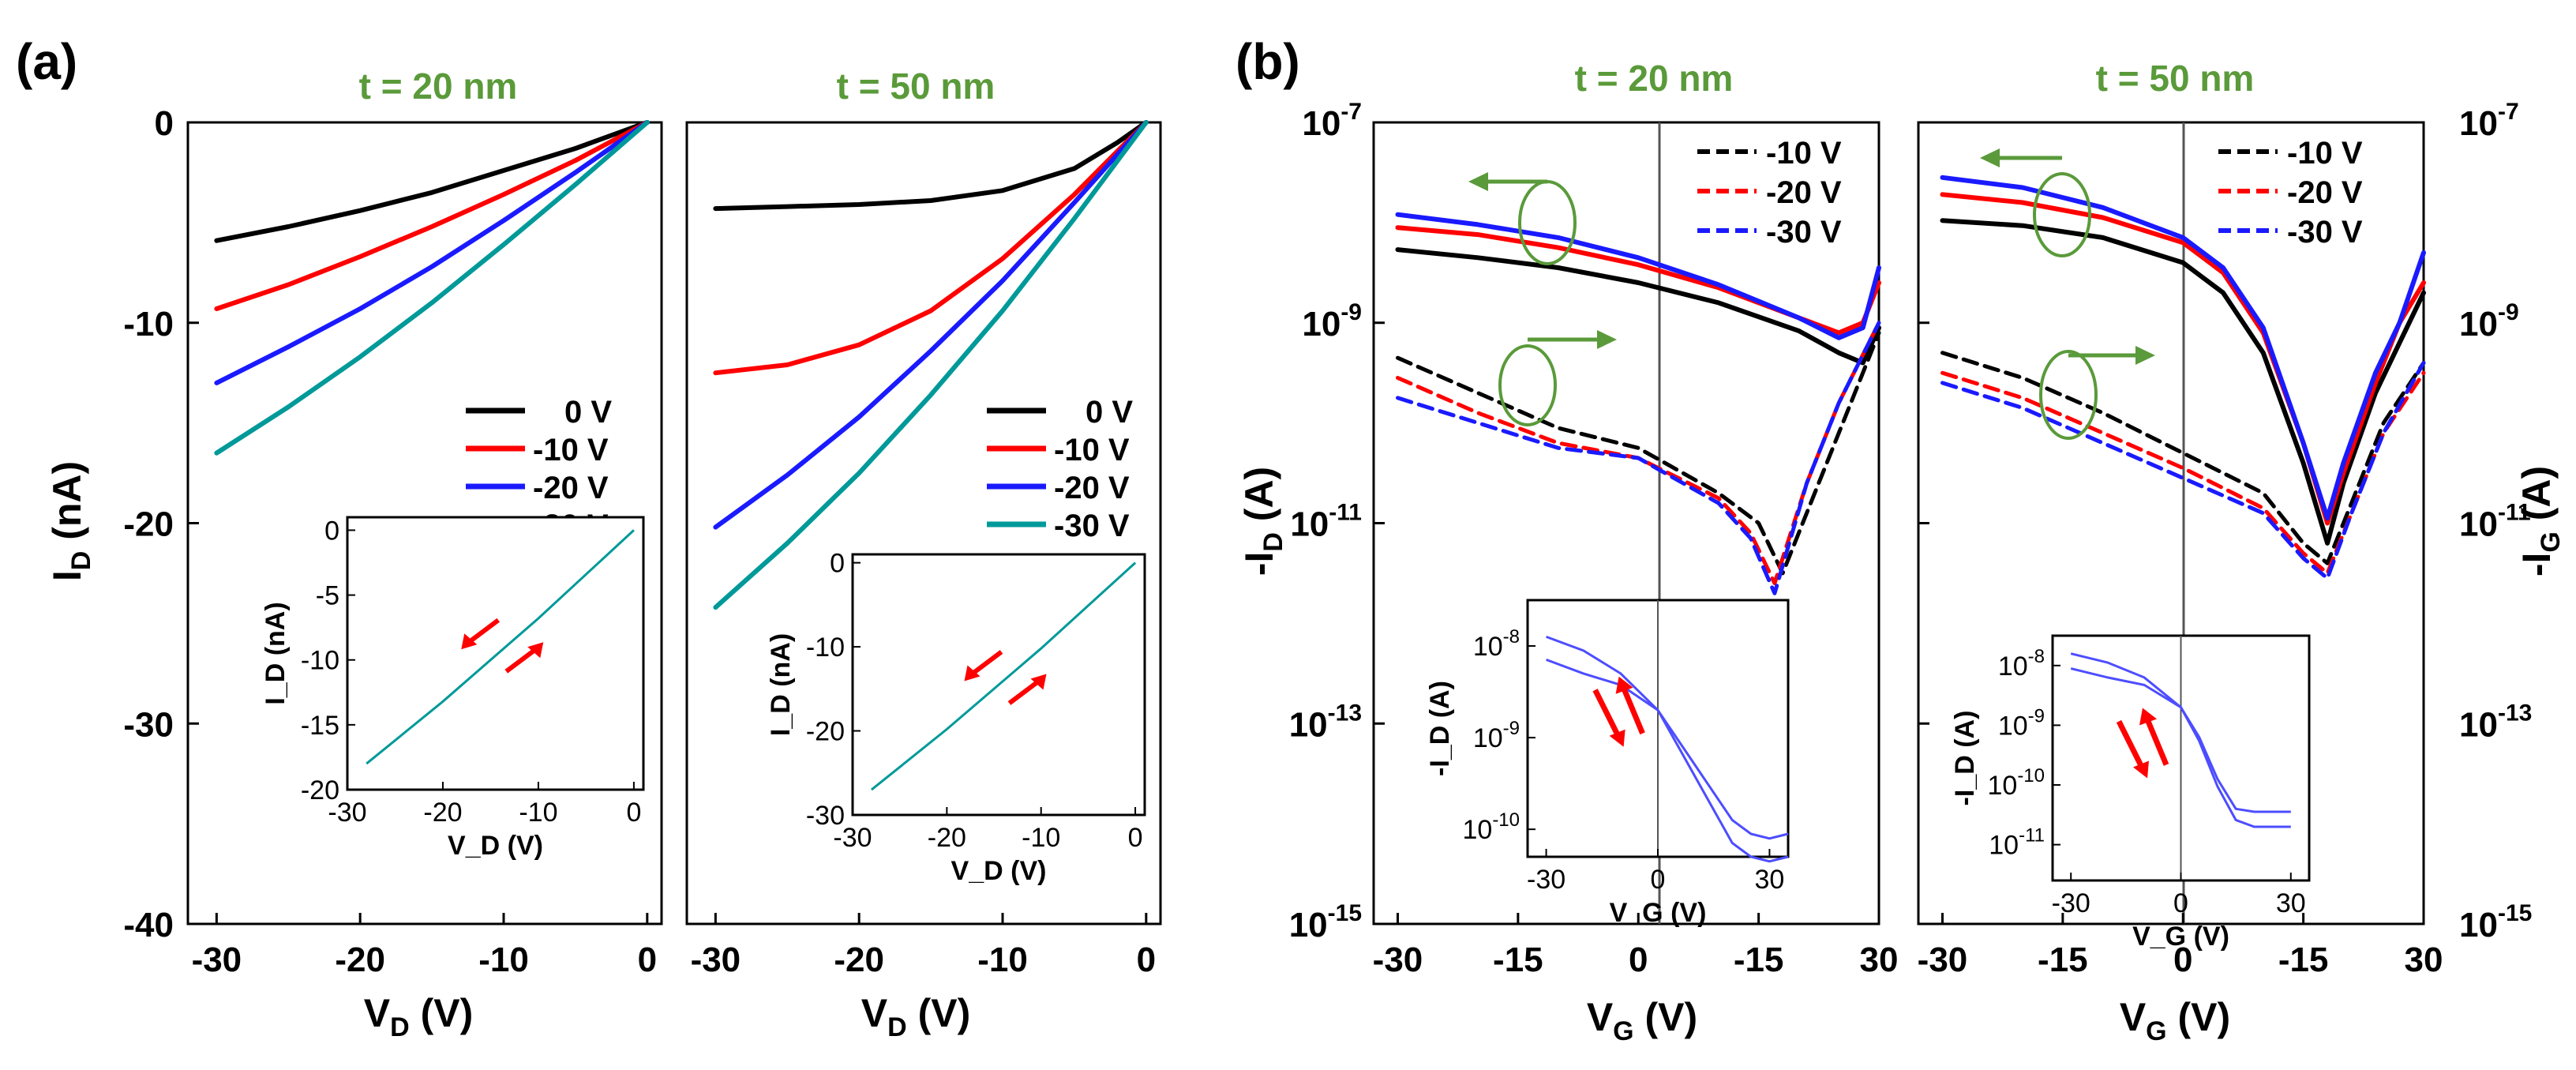  Describe the element at coordinates (859, 959) in the screenshot. I see `x-tick-label: -20` at that location.